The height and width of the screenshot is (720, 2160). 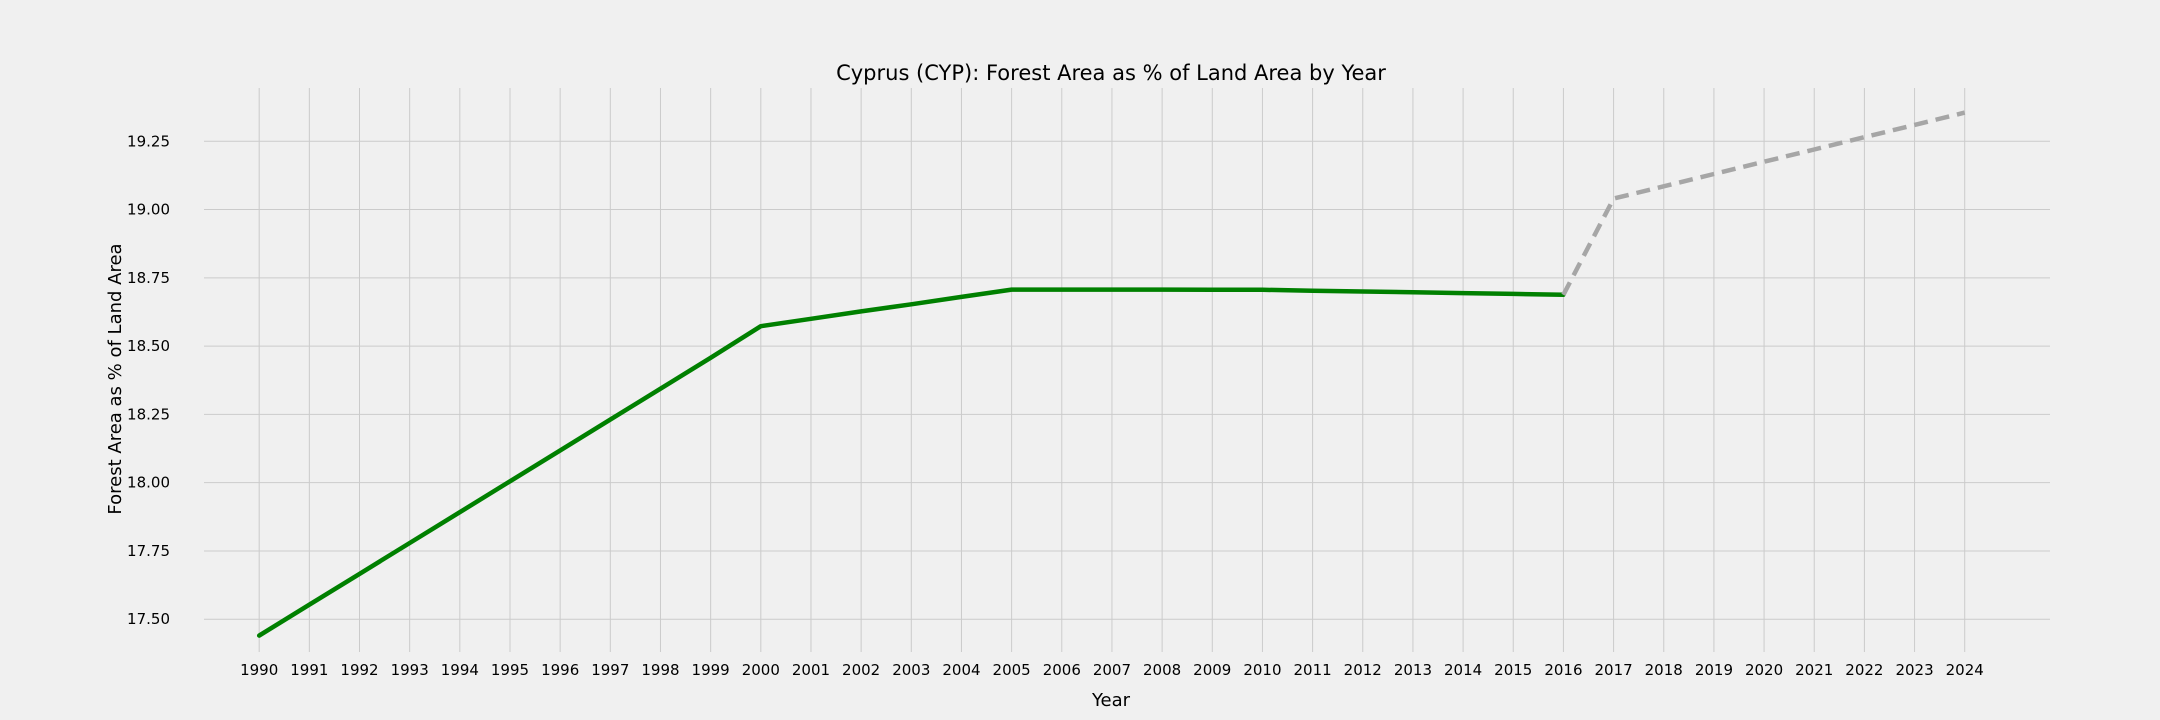 What do you see at coordinates (811, 670) in the screenshot?
I see `x-tick-label: 2001` at bounding box center [811, 670].